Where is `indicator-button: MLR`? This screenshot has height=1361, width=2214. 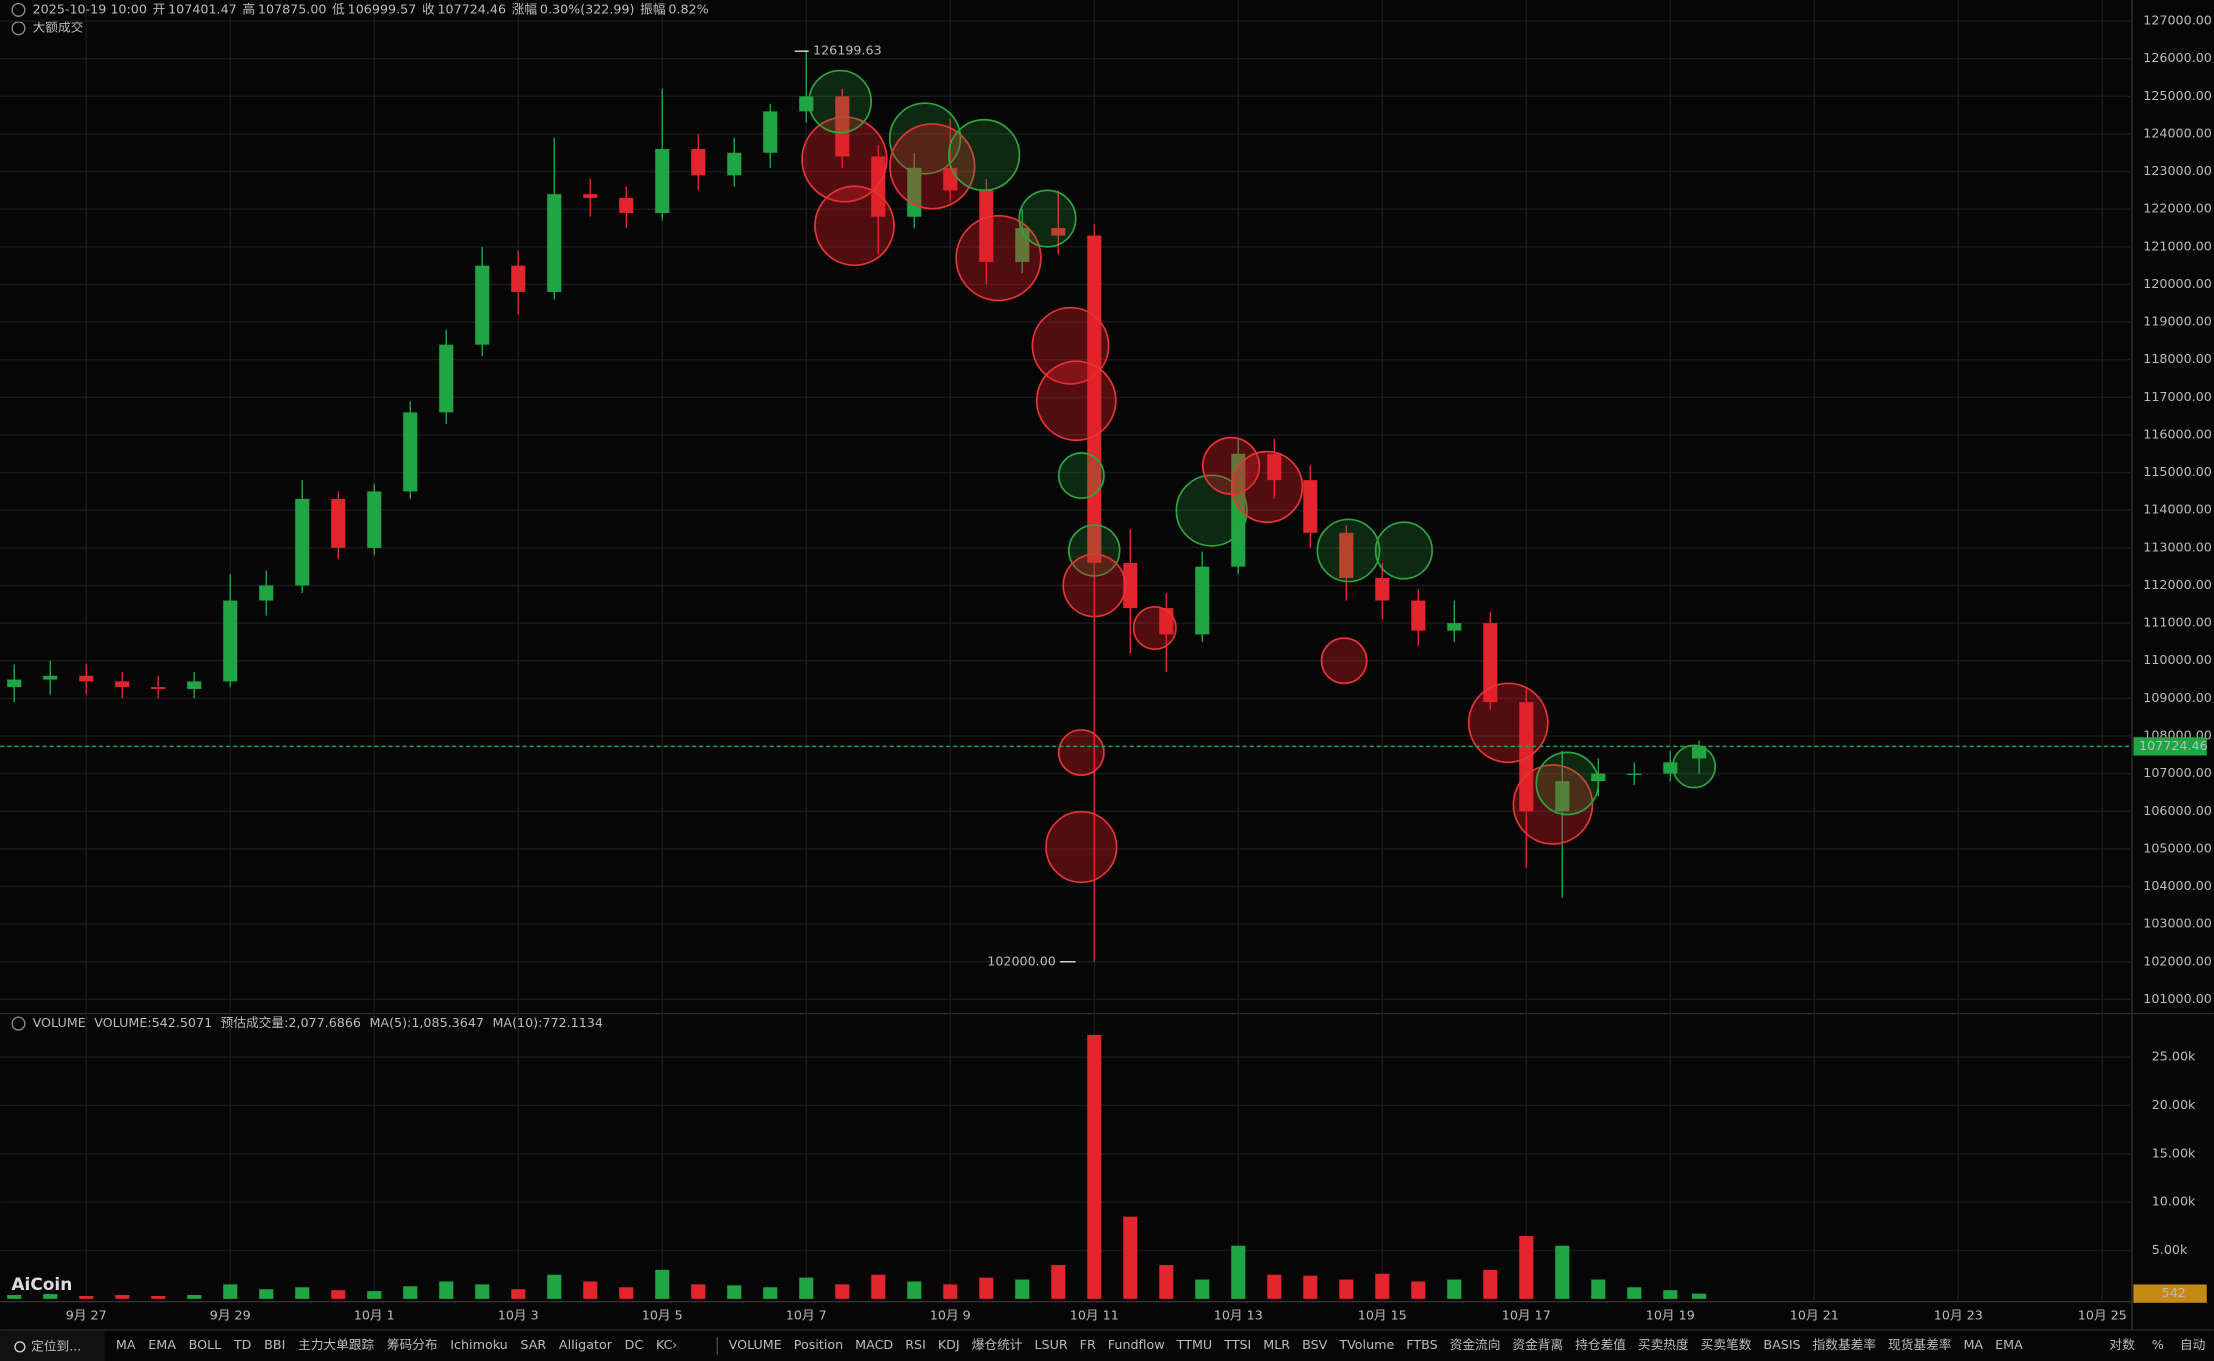 indicator-button: MLR is located at coordinates (1276, 1344).